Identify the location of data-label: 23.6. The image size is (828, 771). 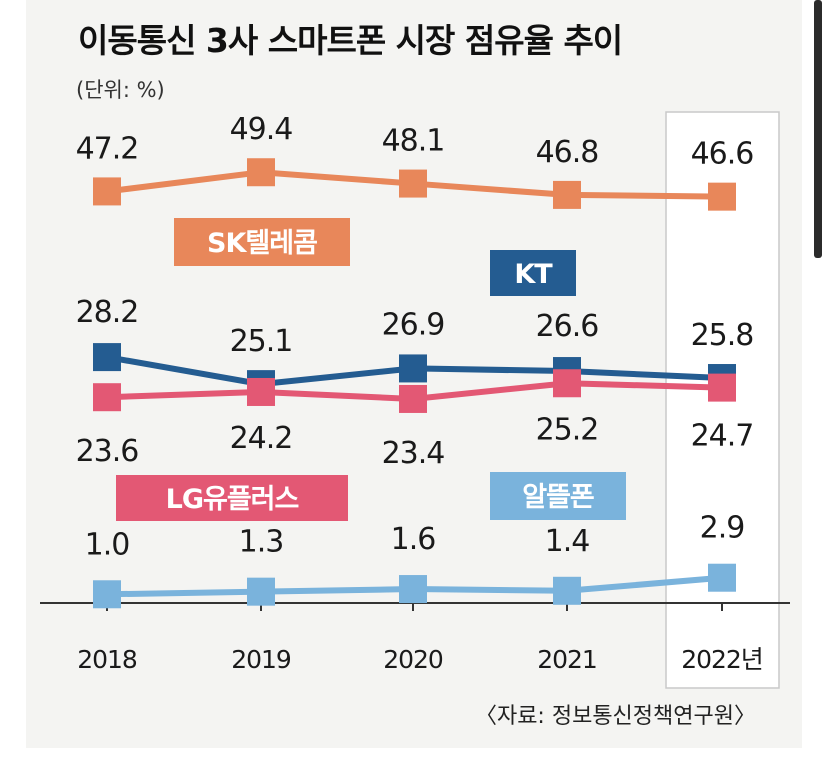
(107, 451).